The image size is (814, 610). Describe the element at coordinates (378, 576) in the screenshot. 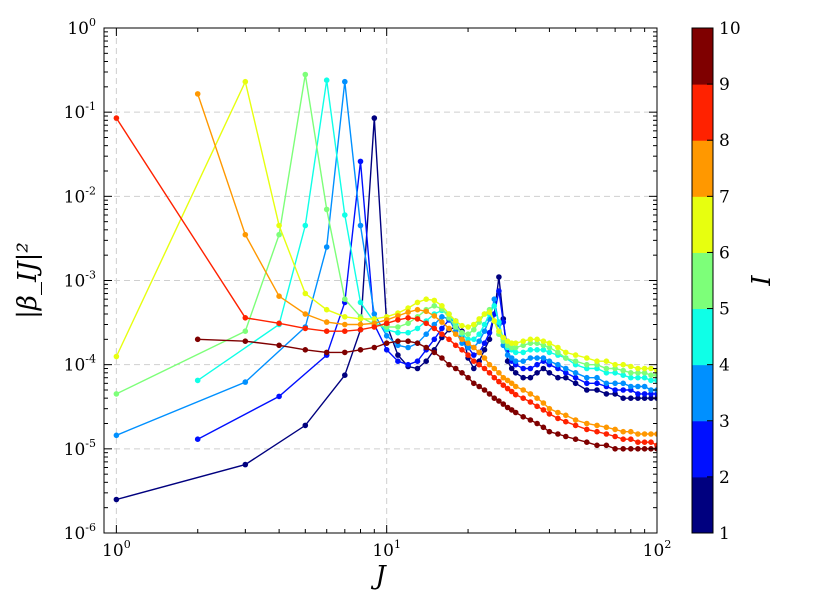

I see `x-axis-title: J` at that location.